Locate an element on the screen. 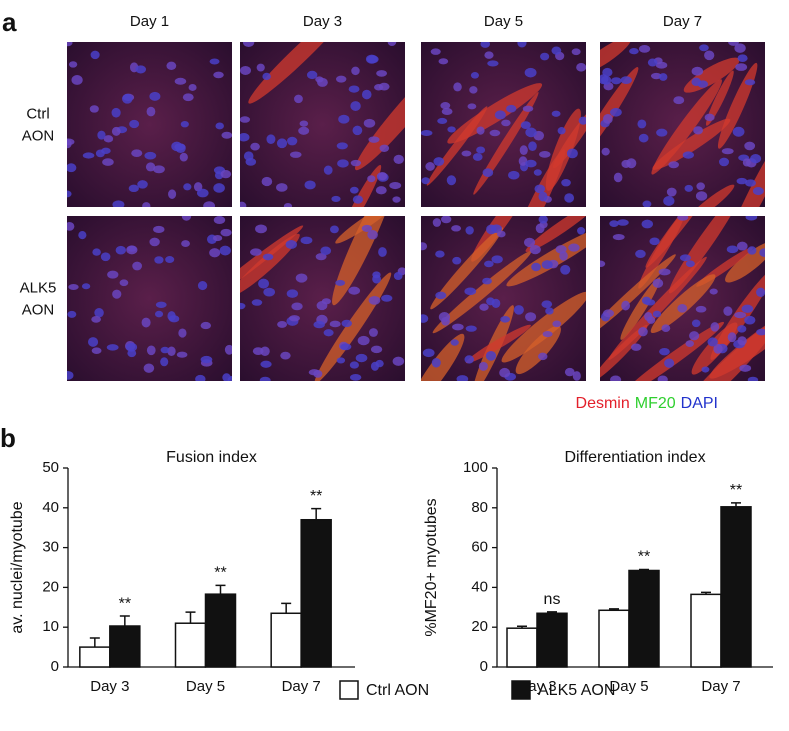 This screenshot has height=731, width=789. y-tick-label: 50 is located at coordinates (50, 467).